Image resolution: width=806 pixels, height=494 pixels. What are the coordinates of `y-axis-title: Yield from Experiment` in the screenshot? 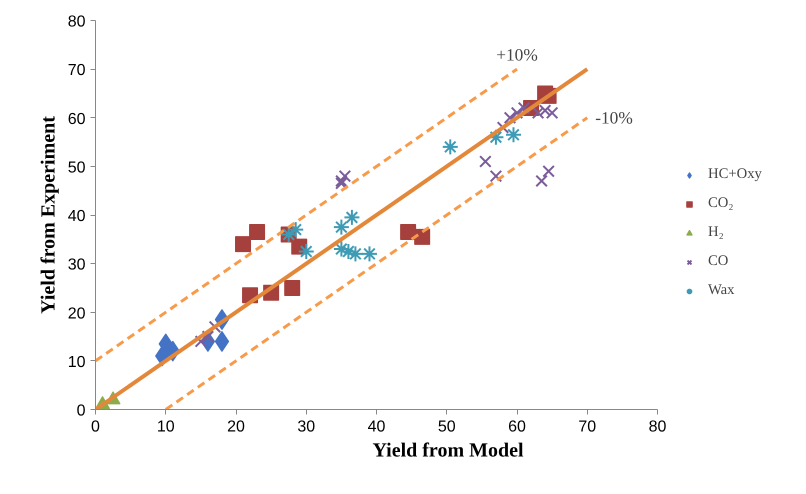 It's located at (49, 215).